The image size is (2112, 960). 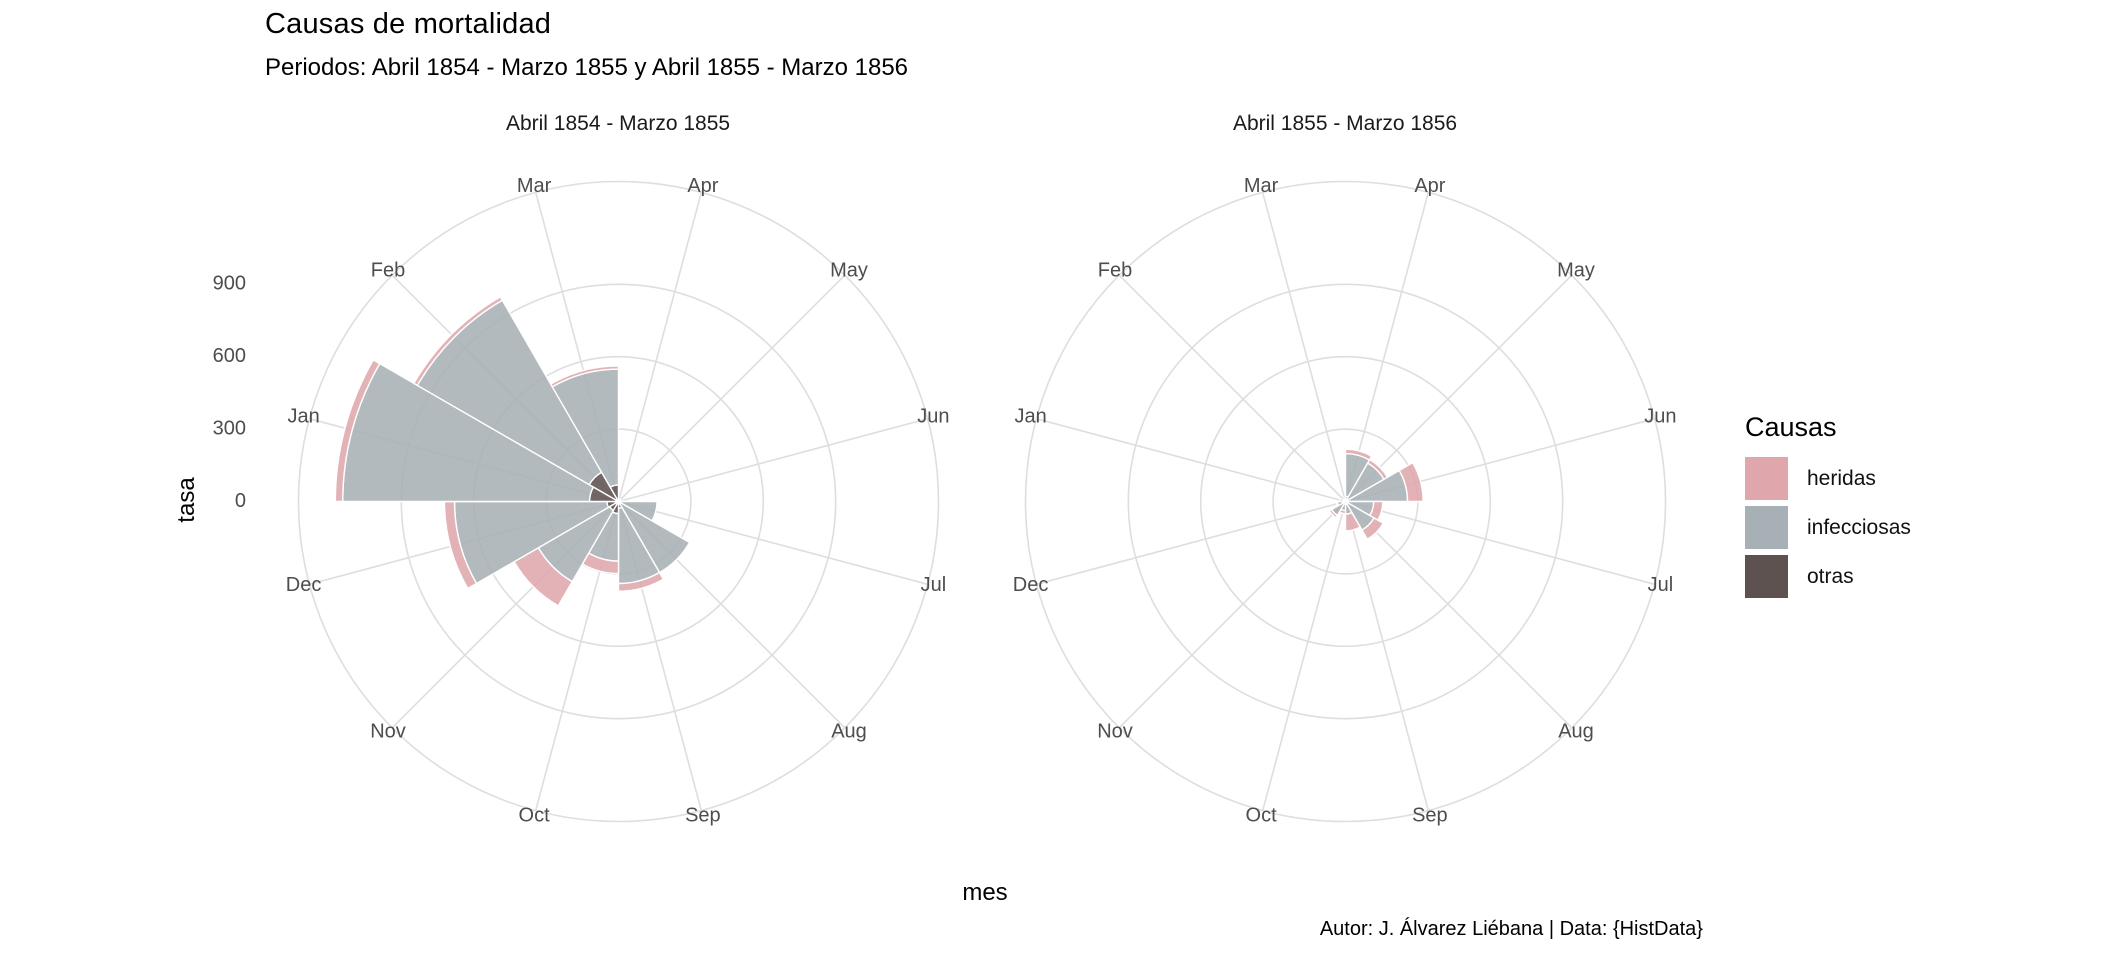 I want to click on facet-title-1854-1855: Abril 1854 - Marzo 1855, so click(x=618, y=123).